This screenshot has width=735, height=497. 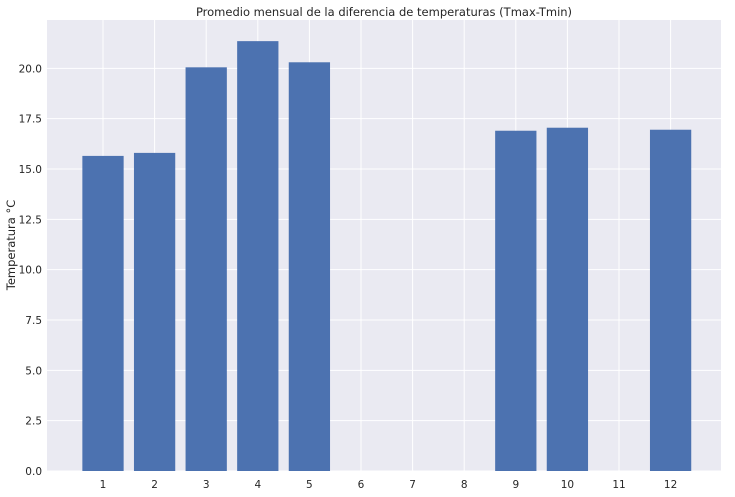 What do you see at coordinates (30, 271) in the screenshot?
I see `y-tick-label: 10.0` at bounding box center [30, 271].